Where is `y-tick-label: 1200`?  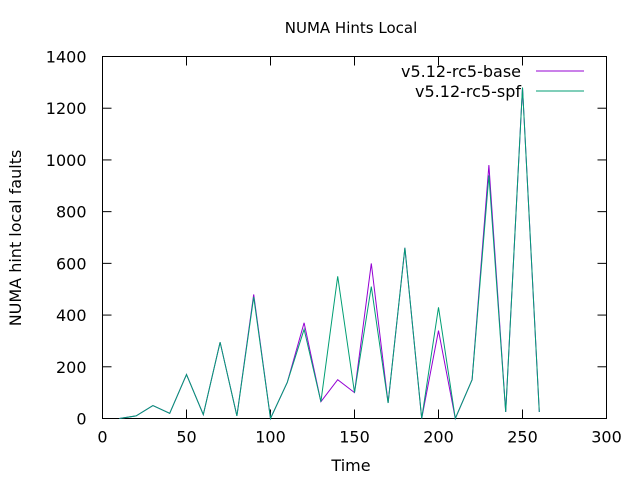
y-tick-label: 1200 is located at coordinates (66, 108).